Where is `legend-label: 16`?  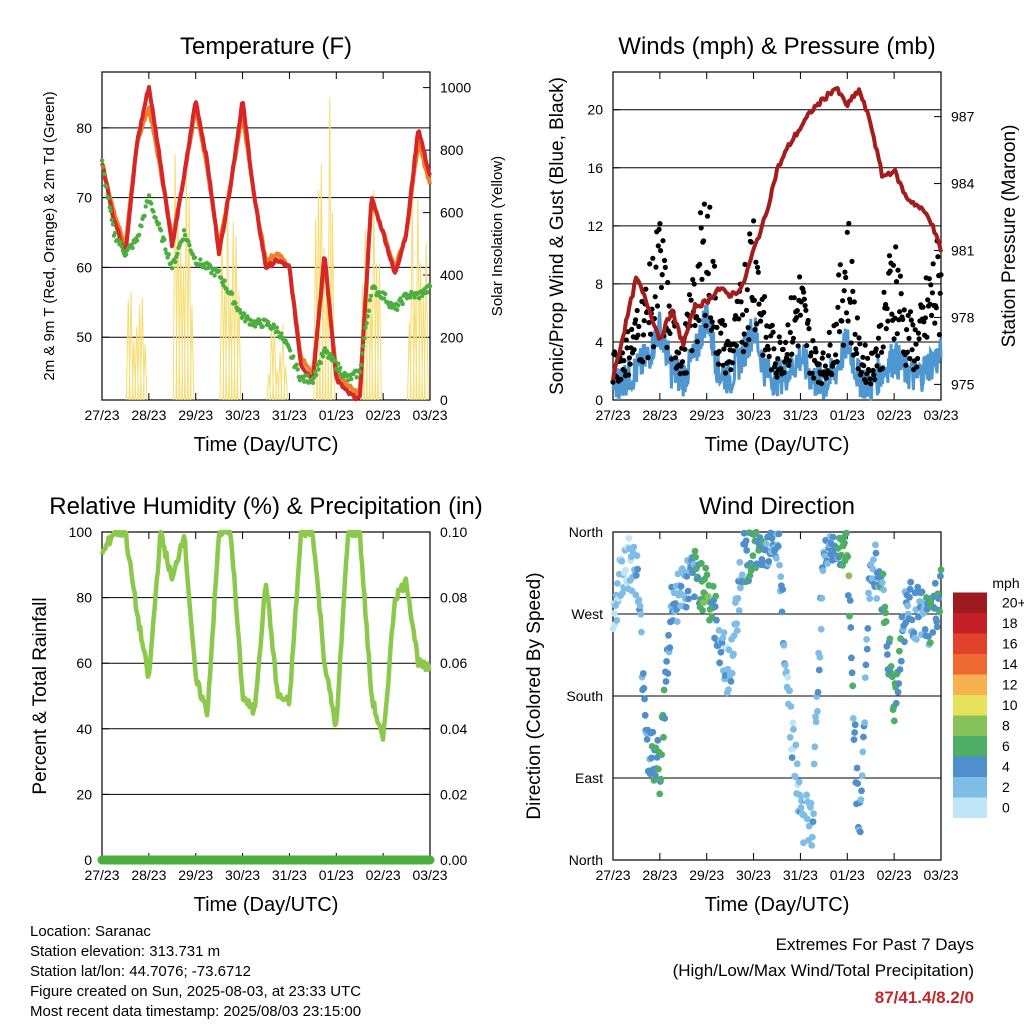
legend-label: 16 is located at coordinates (1010, 644).